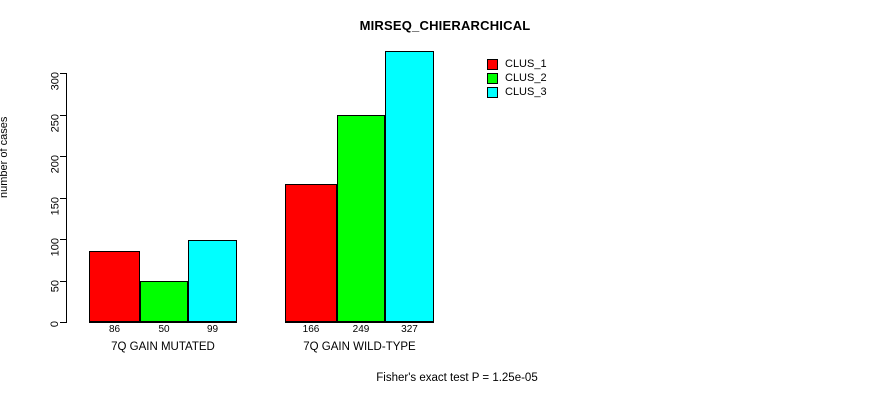  What do you see at coordinates (359, 347) in the screenshot?
I see `group-axis-label: 7Q GAIN WILD-TYPE` at bounding box center [359, 347].